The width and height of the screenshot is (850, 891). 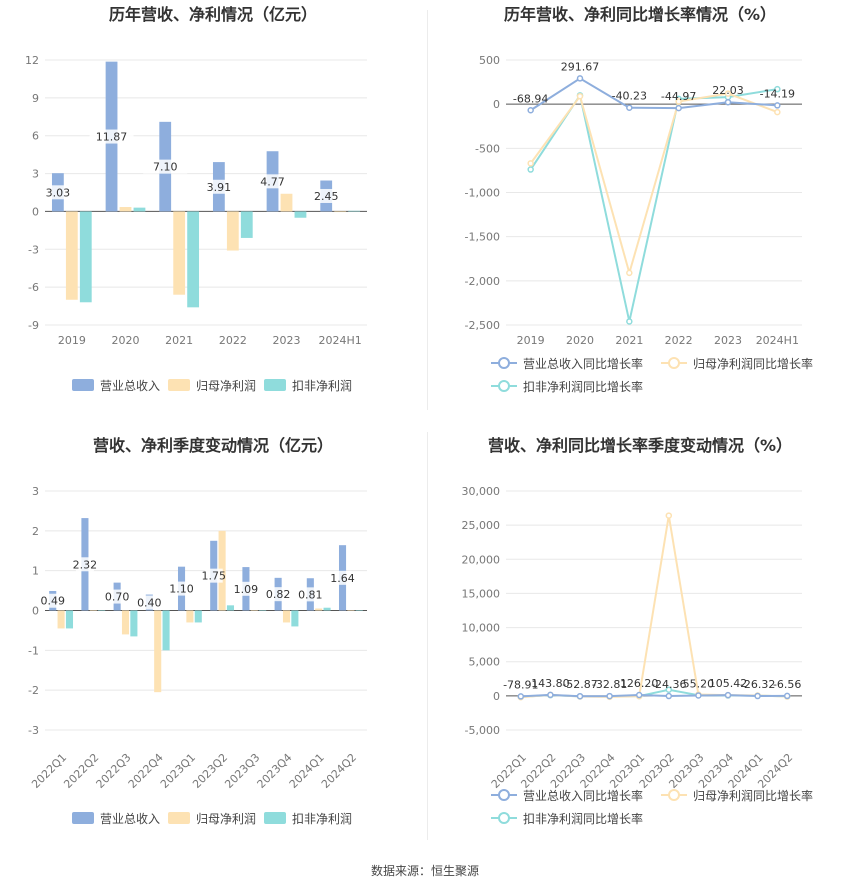 I want to click on legend-swatch, so click(x=179, y=385).